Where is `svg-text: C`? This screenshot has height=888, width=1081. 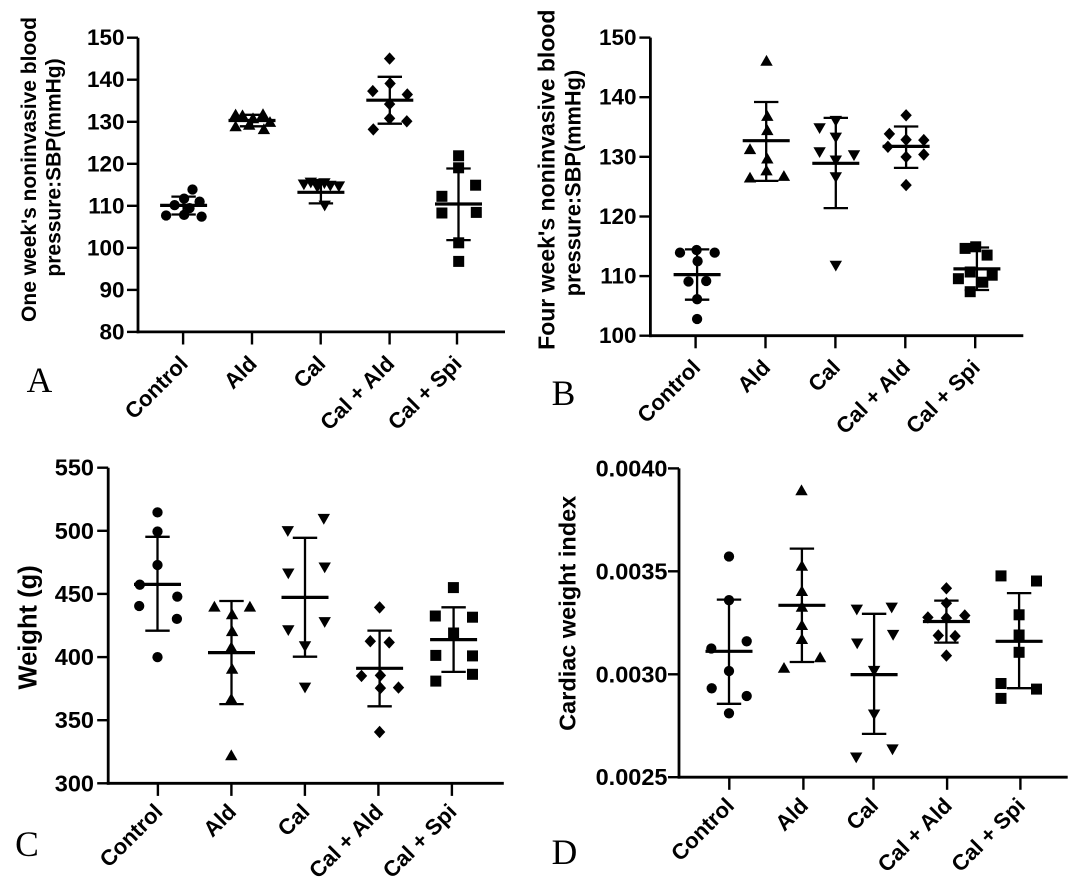
svg-text: C is located at coordinates (27, 844).